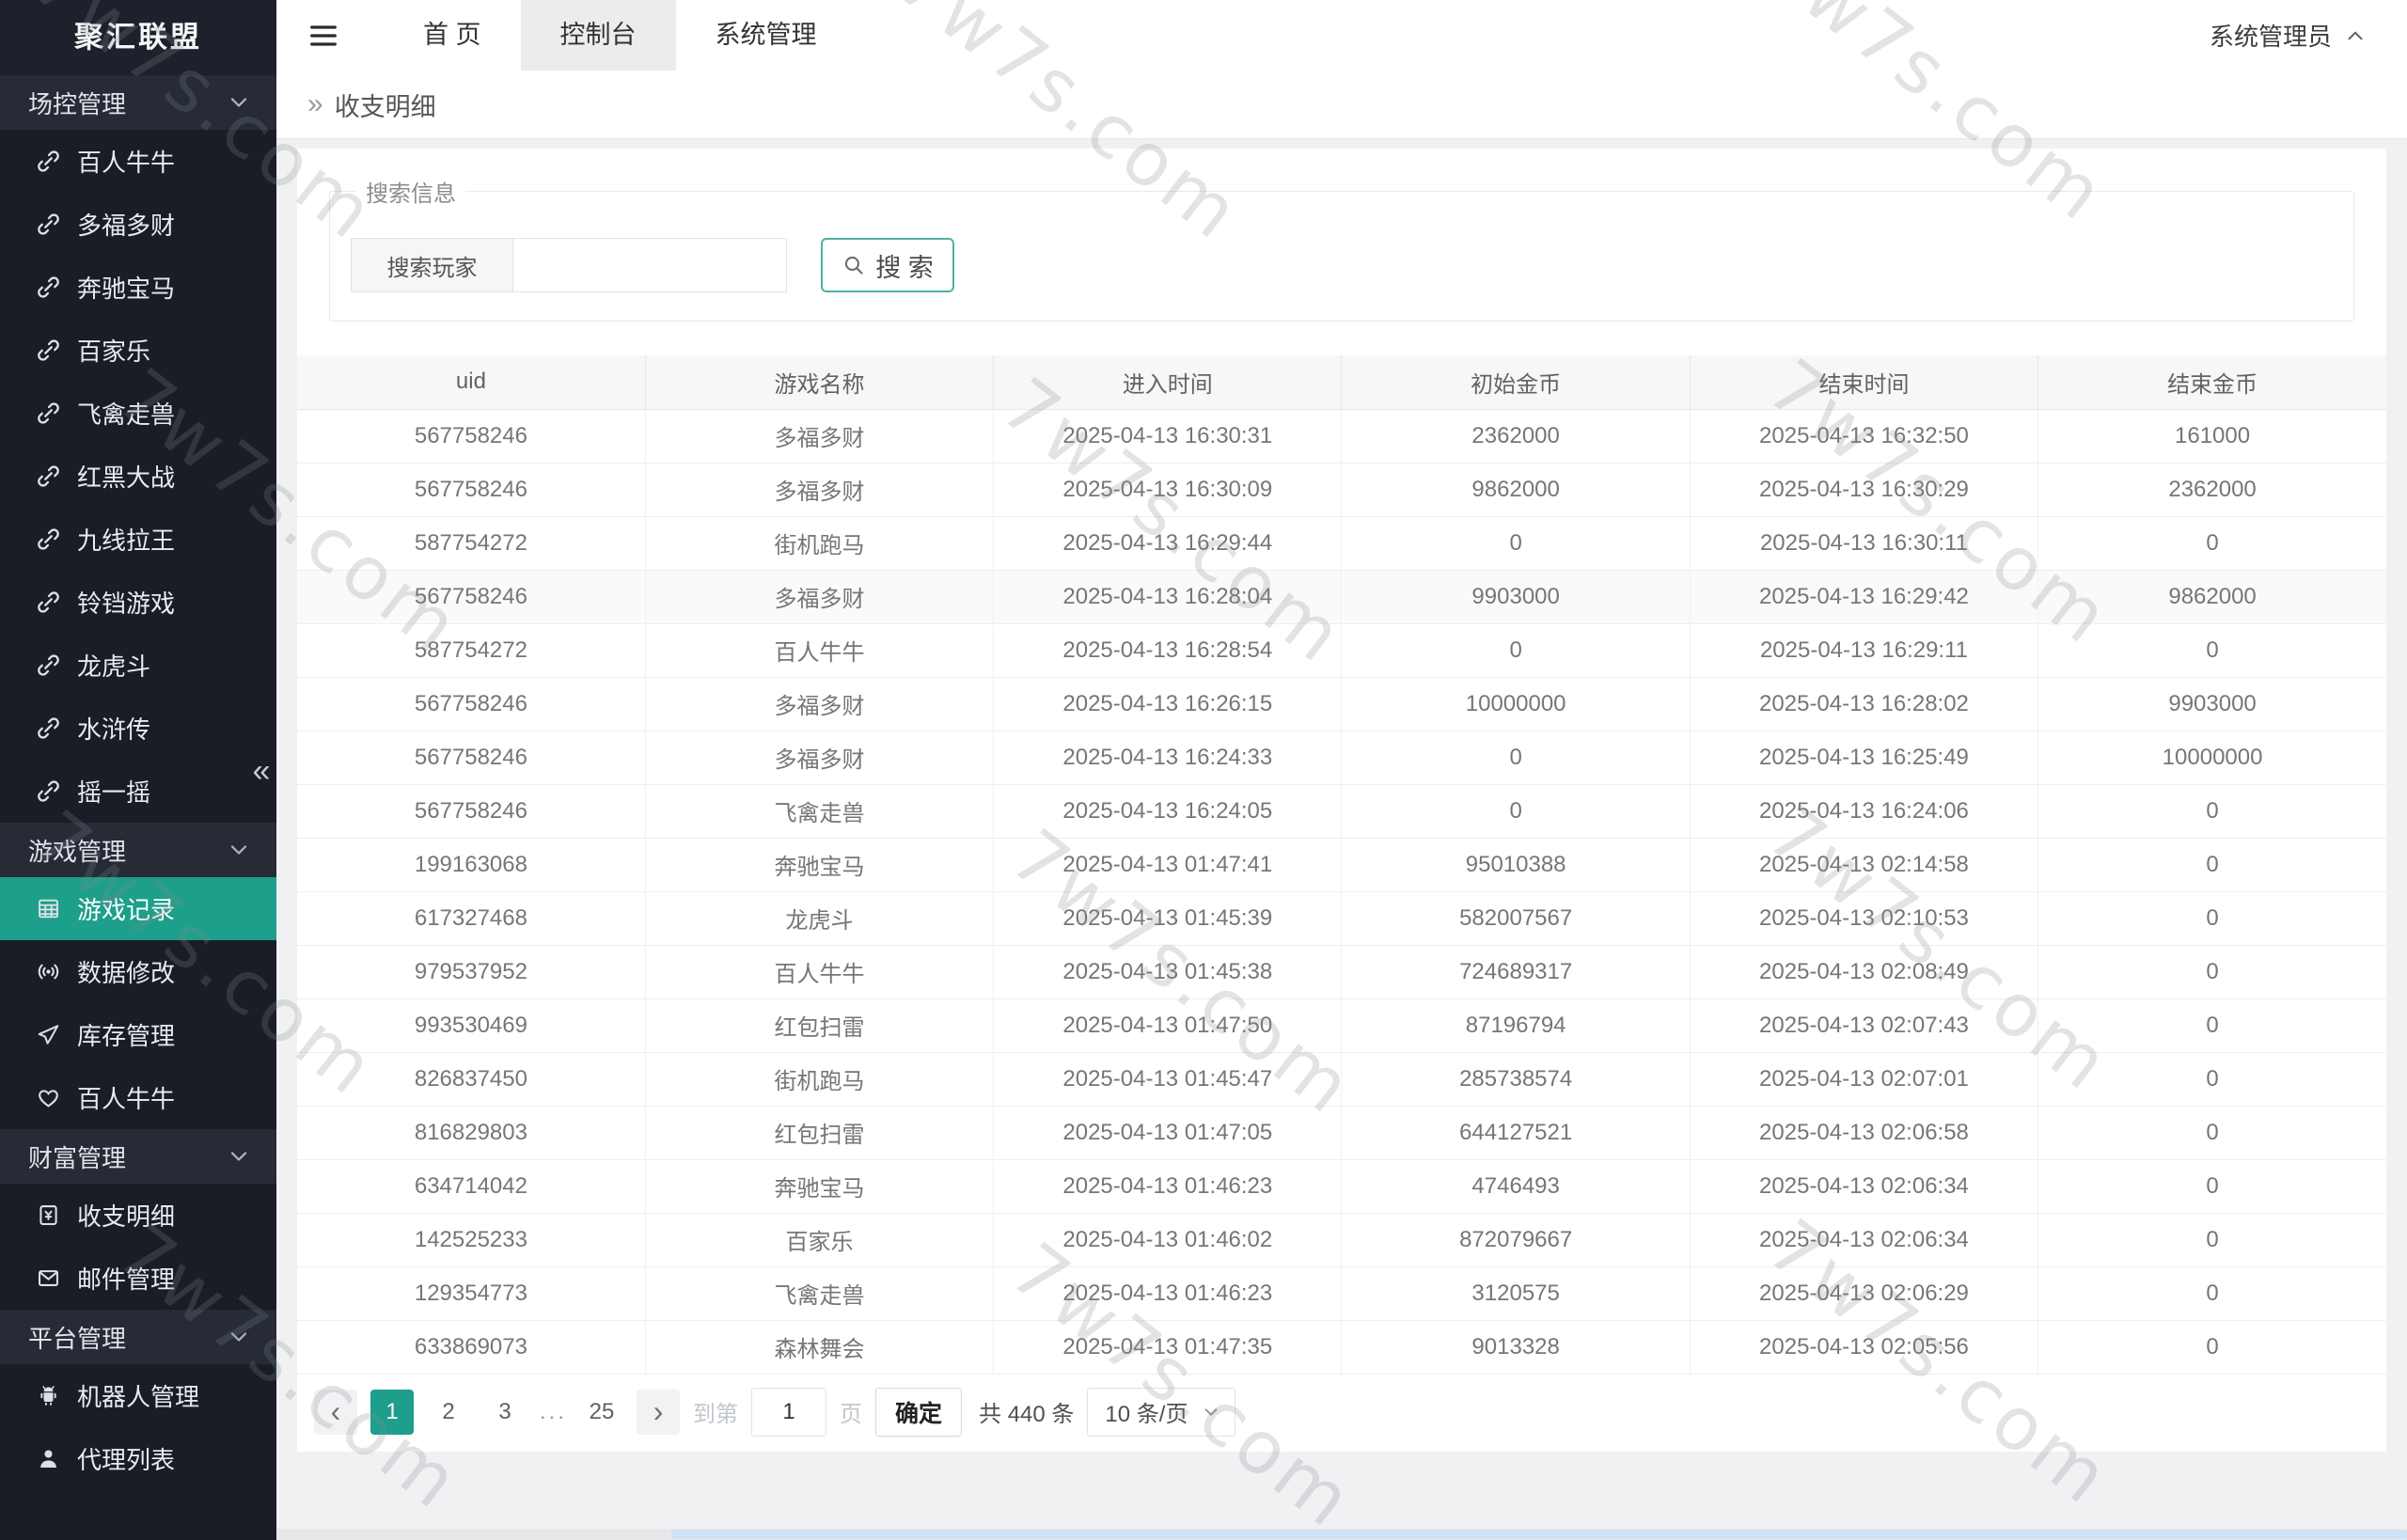  Describe the element at coordinates (471, 918) in the screenshot. I see `table-cell: 617327468` at that location.